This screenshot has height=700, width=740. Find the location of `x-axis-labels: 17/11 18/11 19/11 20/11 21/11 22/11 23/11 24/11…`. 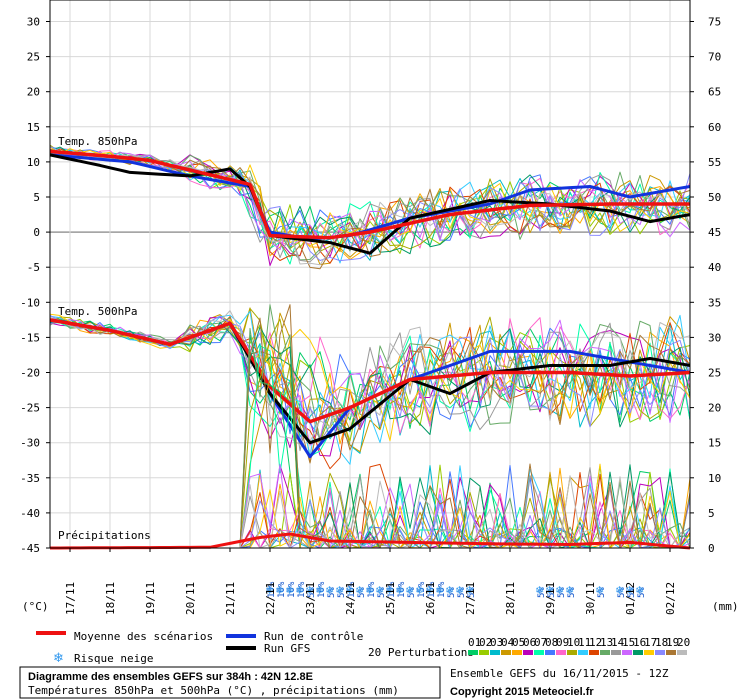

x-axis-labels: 17/11 18/11 19/11 20/11 21/11 22/11 23/11 24/11… is located at coordinates (370, 581).